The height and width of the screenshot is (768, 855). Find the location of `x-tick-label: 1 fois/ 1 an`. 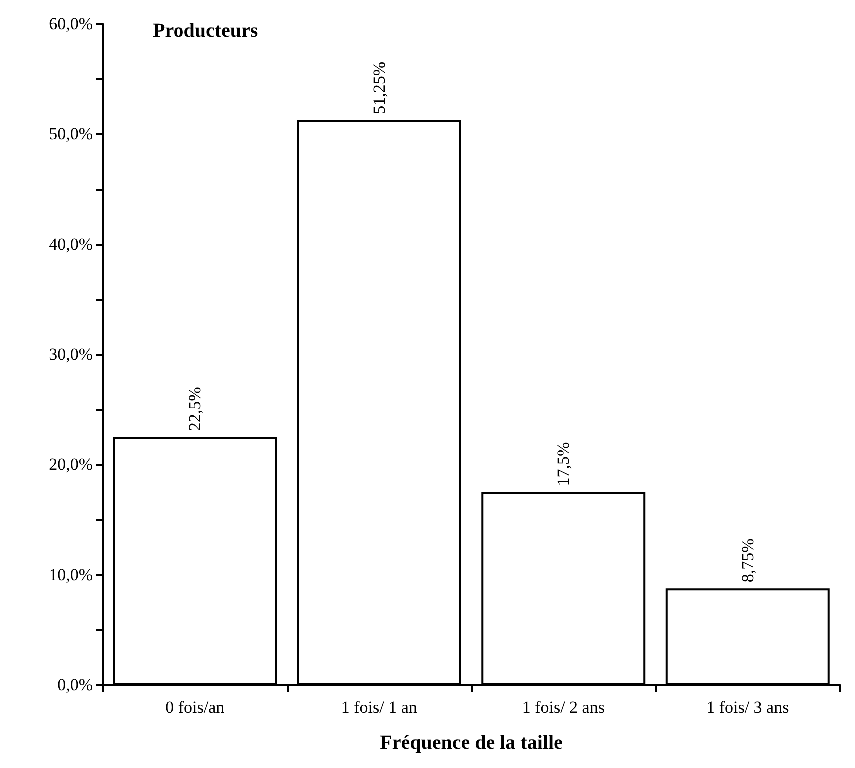

x-tick-label: 1 fois/ 1 an is located at coordinates (379, 707).